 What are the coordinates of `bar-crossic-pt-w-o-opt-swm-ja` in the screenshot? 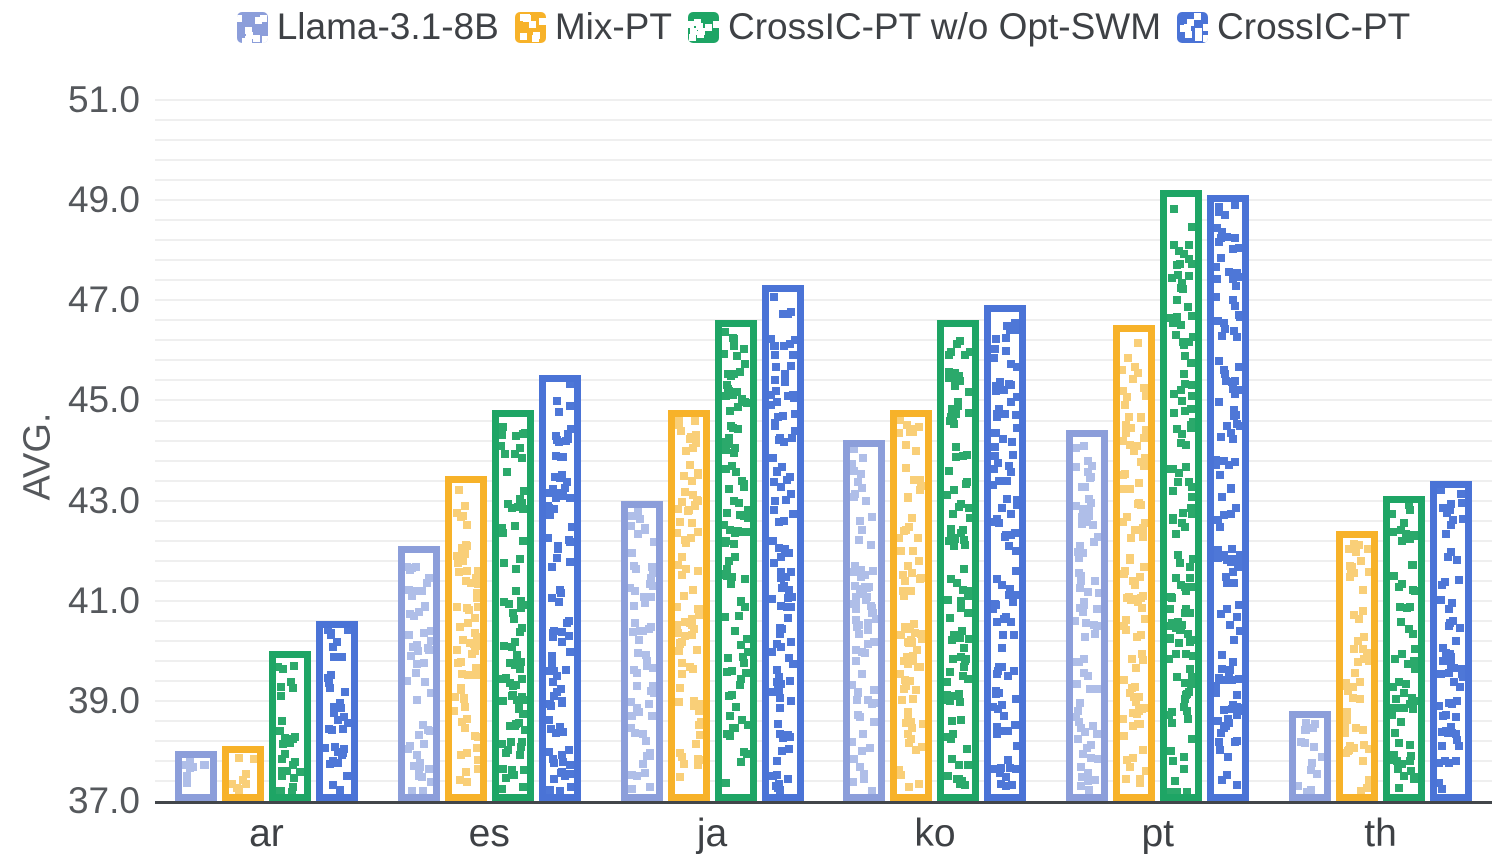 It's located at (736, 560).